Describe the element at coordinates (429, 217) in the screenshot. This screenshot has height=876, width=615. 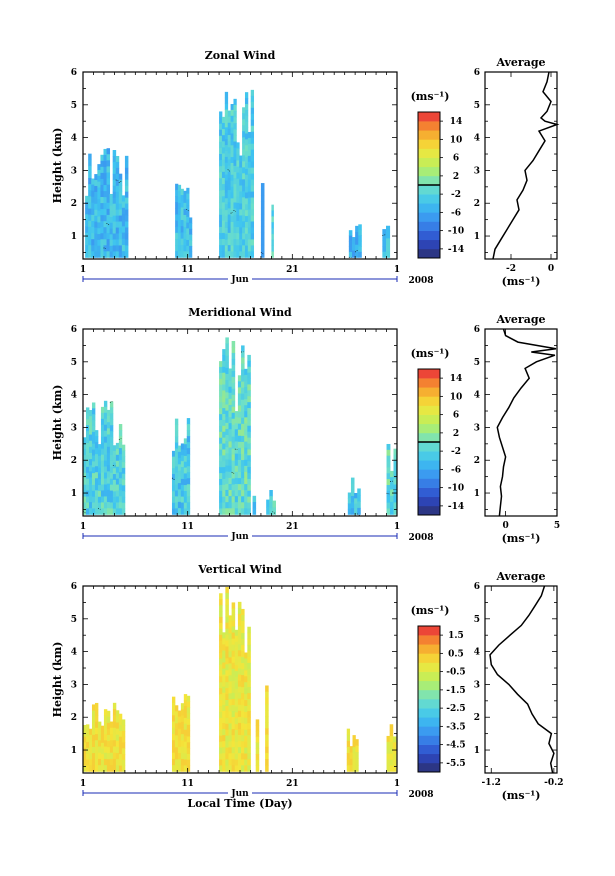
I see `colorbar-band` at that location.